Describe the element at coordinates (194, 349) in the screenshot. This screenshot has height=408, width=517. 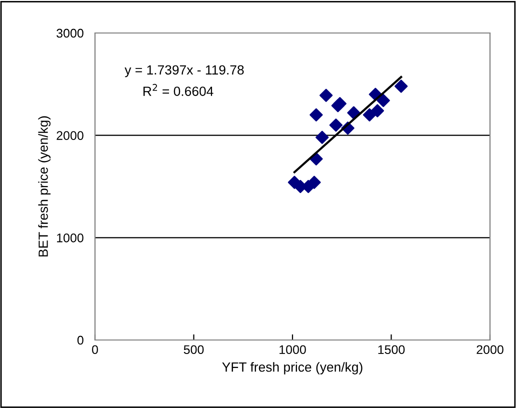
I see `x-tick-label: 500` at that location.